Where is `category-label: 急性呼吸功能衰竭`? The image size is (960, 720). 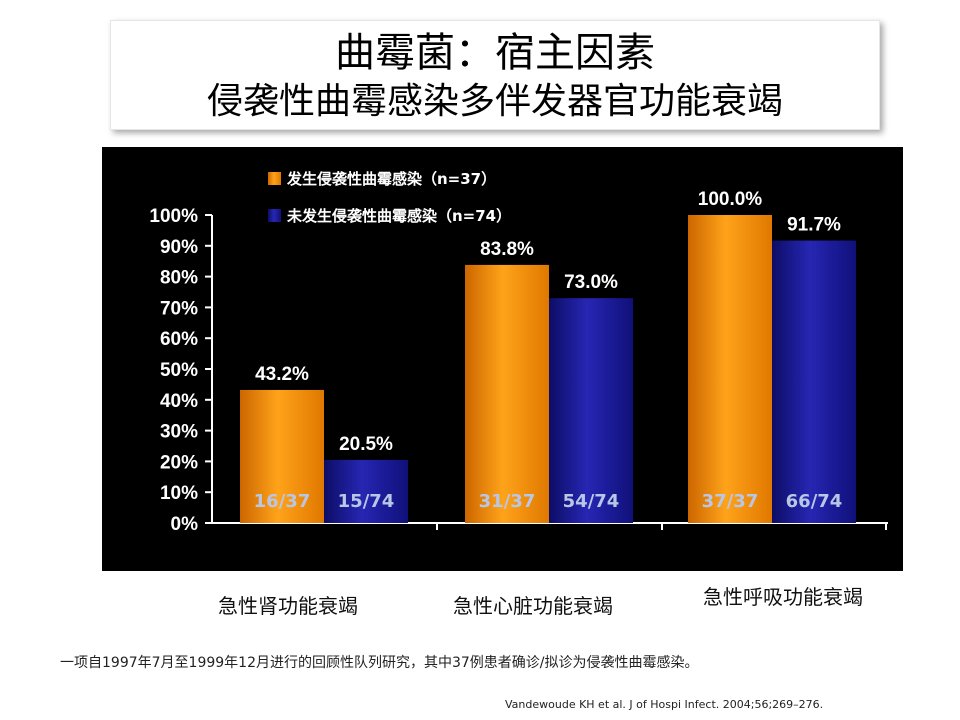
category-label: 急性呼吸功能衰竭 is located at coordinates (783, 597).